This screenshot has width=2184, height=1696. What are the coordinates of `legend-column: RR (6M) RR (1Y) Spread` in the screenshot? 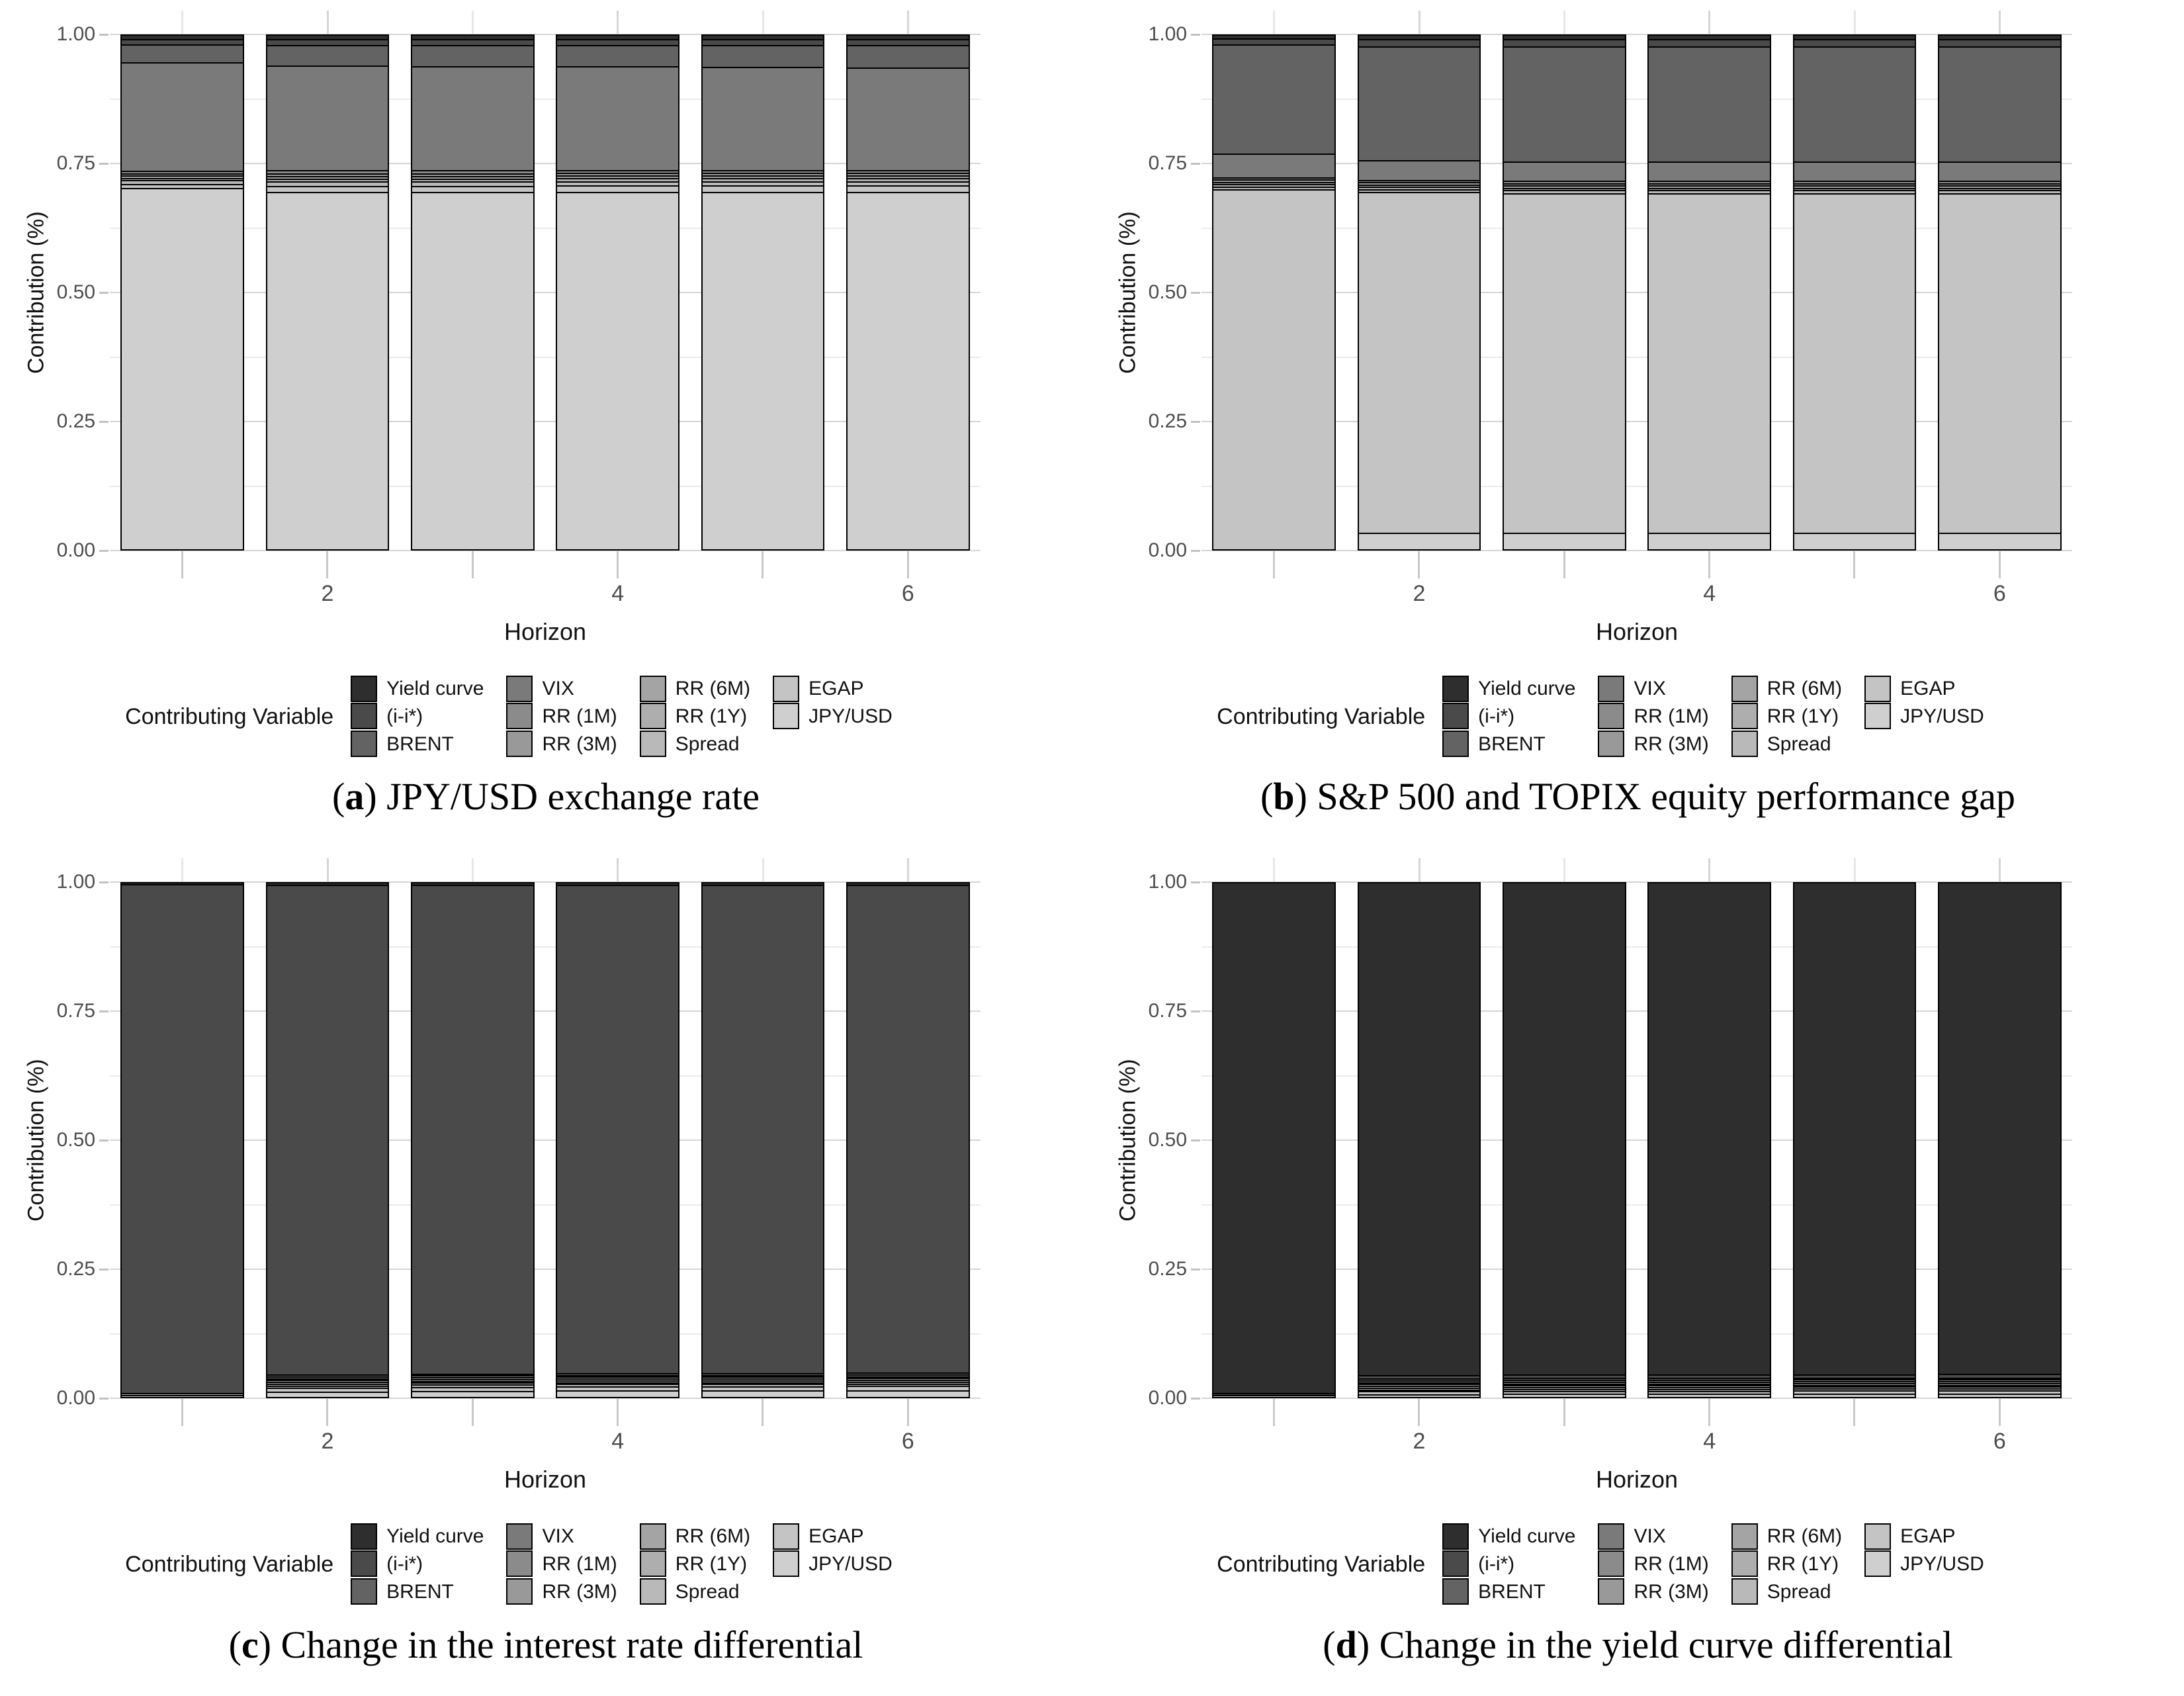 It's located at (695, 1564).